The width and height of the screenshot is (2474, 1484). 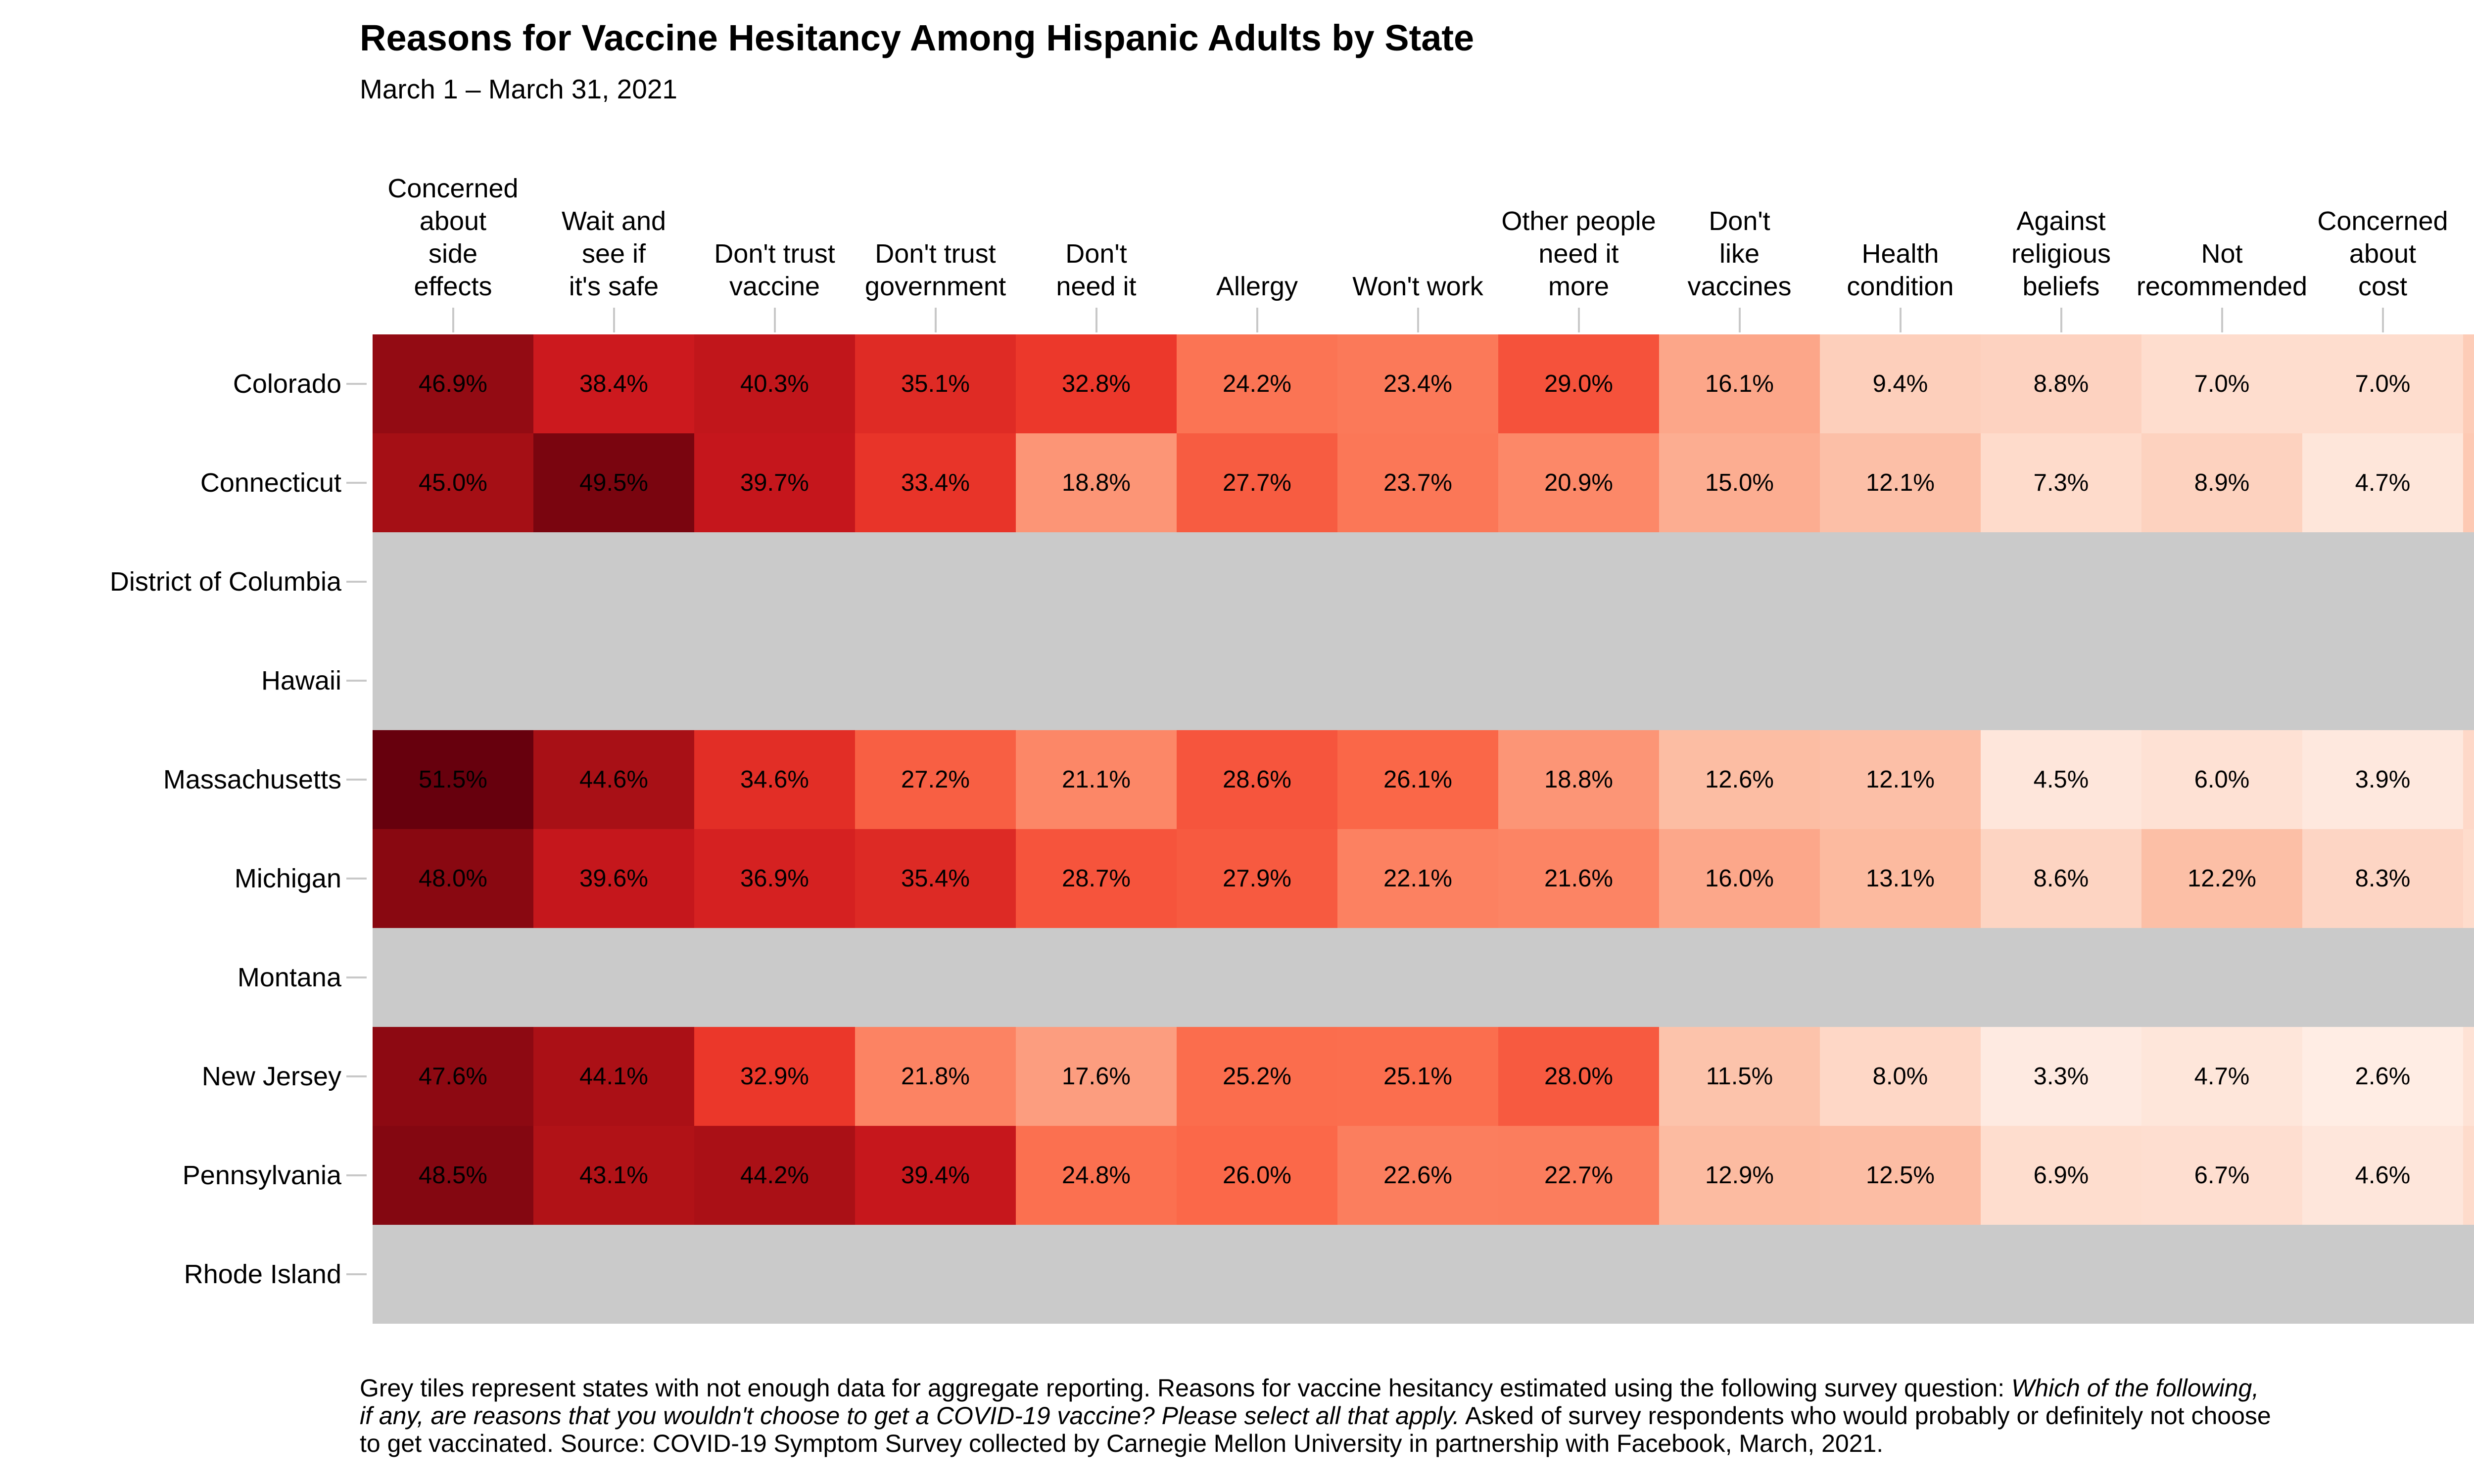 I want to click on heatmap-cell: 44.1%, so click(x=614, y=1076).